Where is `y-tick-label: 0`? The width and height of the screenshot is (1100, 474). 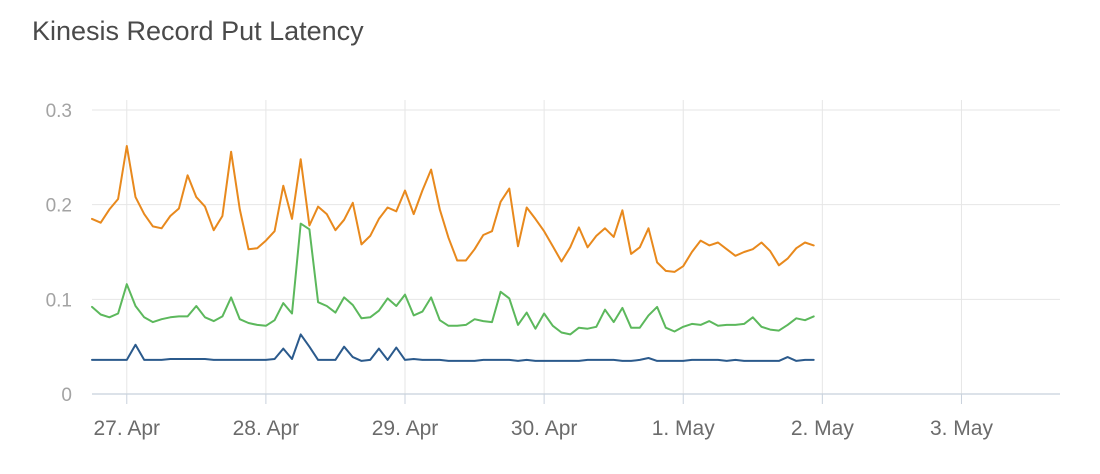 y-tick-label: 0 is located at coordinates (66, 395).